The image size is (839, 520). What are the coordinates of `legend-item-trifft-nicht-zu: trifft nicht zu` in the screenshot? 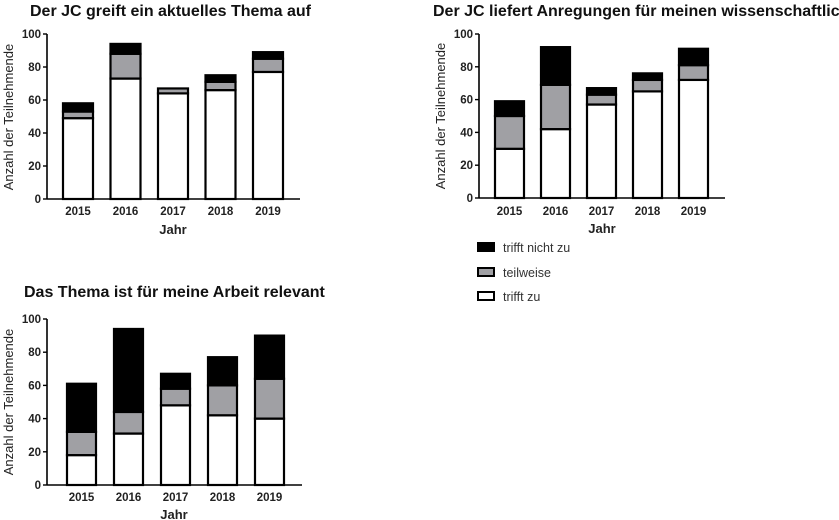 It's located at (523, 248).